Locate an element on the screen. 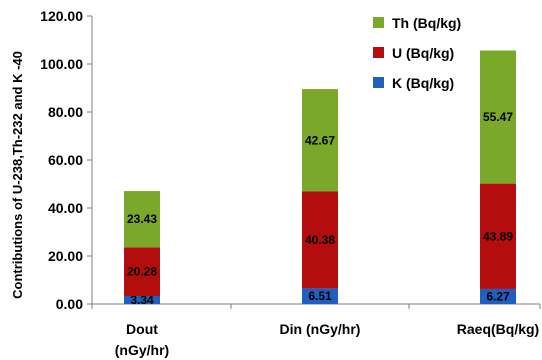 Image resolution: width=542 pixels, height=360 pixels. y-tick-label: 40.00 is located at coordinates (65, 208).